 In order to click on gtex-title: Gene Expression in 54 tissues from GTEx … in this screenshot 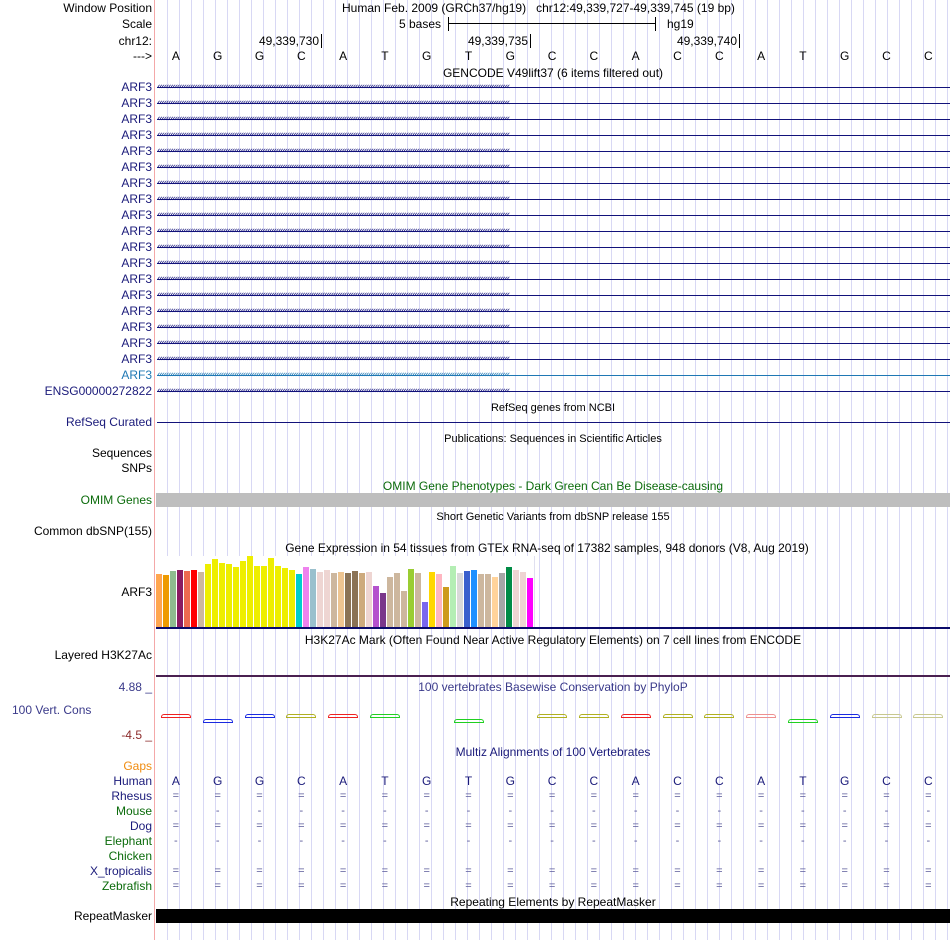, I will do `click(547, 548)`.